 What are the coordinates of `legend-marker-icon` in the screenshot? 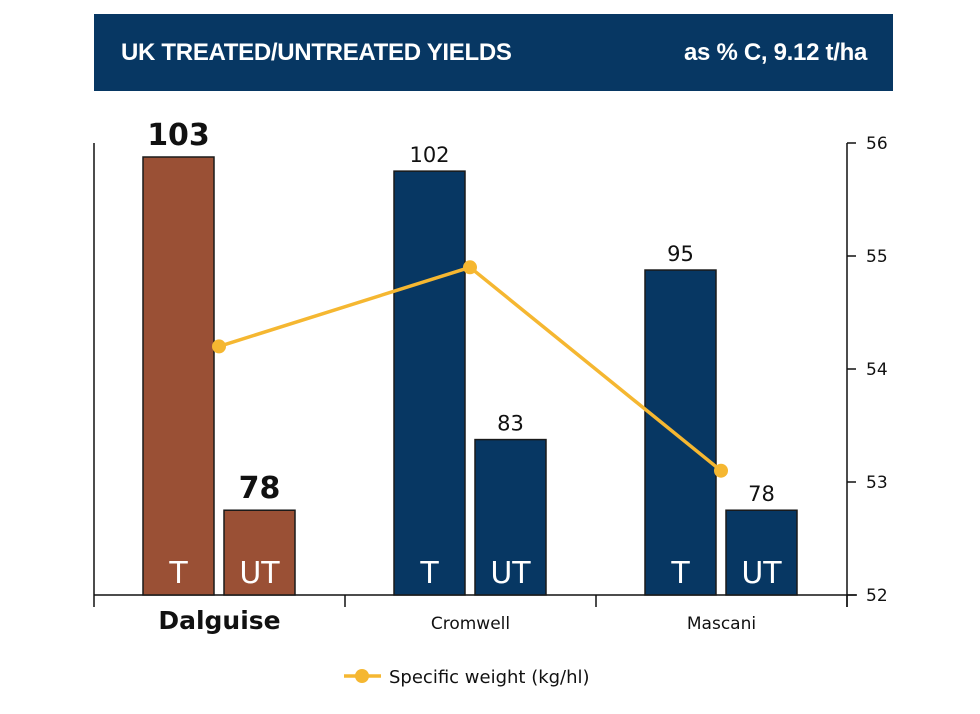 It's located at (362, 676).